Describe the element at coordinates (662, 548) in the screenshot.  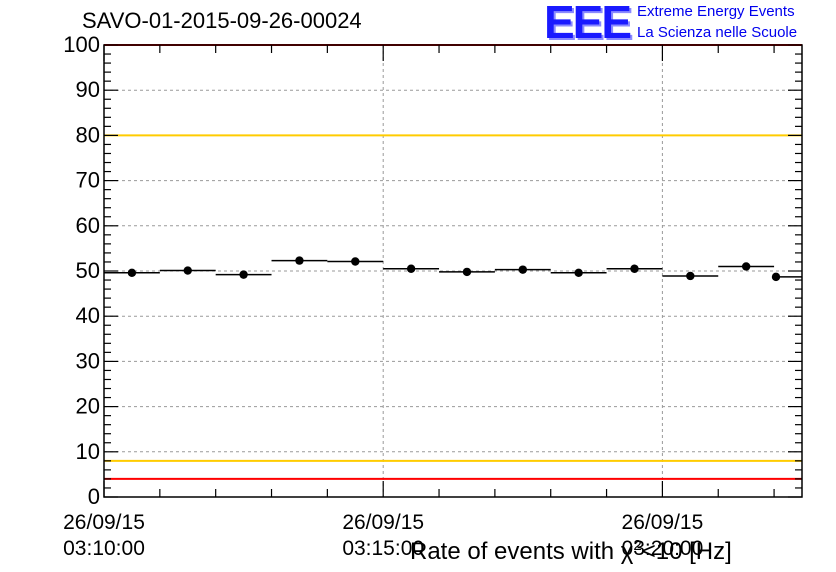
I see `x-tick-time: 03:20:00` at that location.